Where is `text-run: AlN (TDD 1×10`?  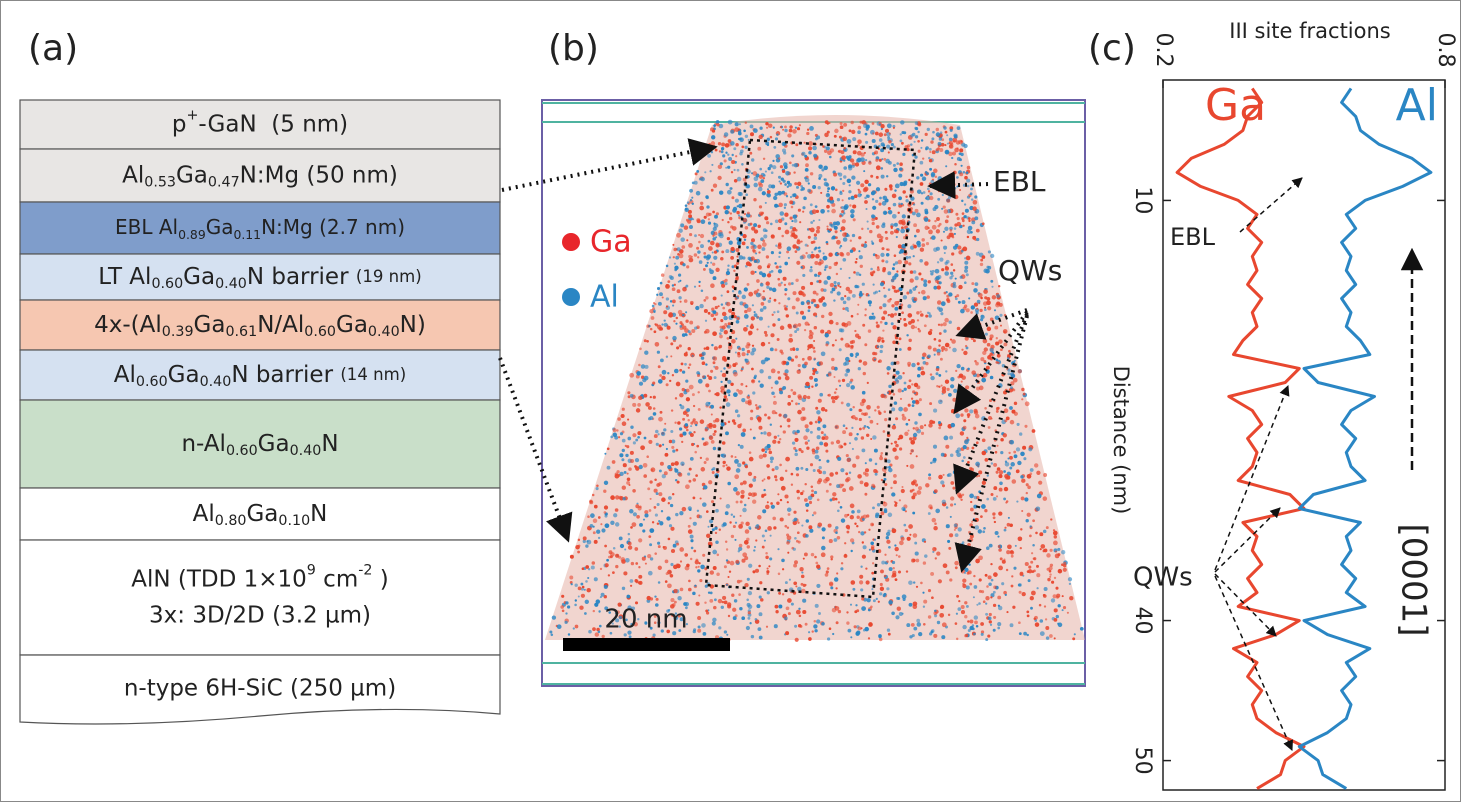
text-run: AlN (TDD 1×10 is located at coordinates (219, 579).